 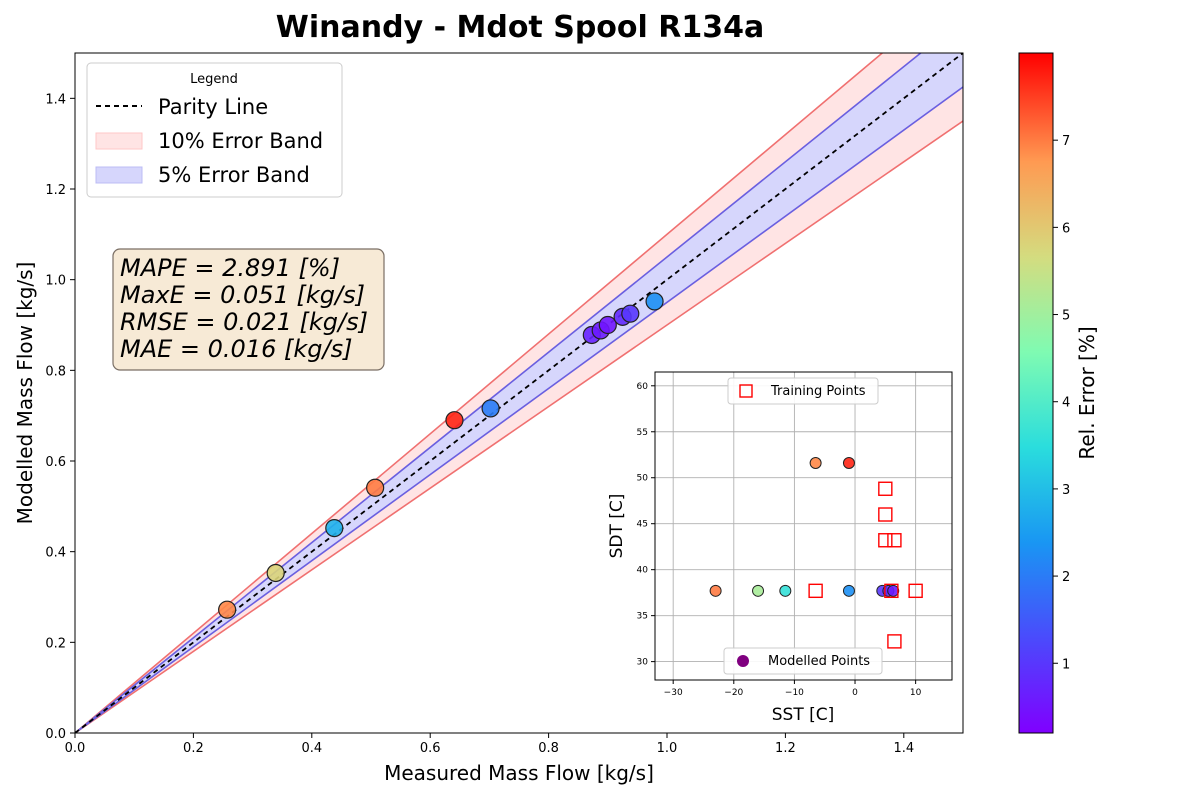 What do you see at coordinates (1066, 490) in the screenshot?
I see `colorbar-tick-label: 3` at bounding box center [1066, 490].